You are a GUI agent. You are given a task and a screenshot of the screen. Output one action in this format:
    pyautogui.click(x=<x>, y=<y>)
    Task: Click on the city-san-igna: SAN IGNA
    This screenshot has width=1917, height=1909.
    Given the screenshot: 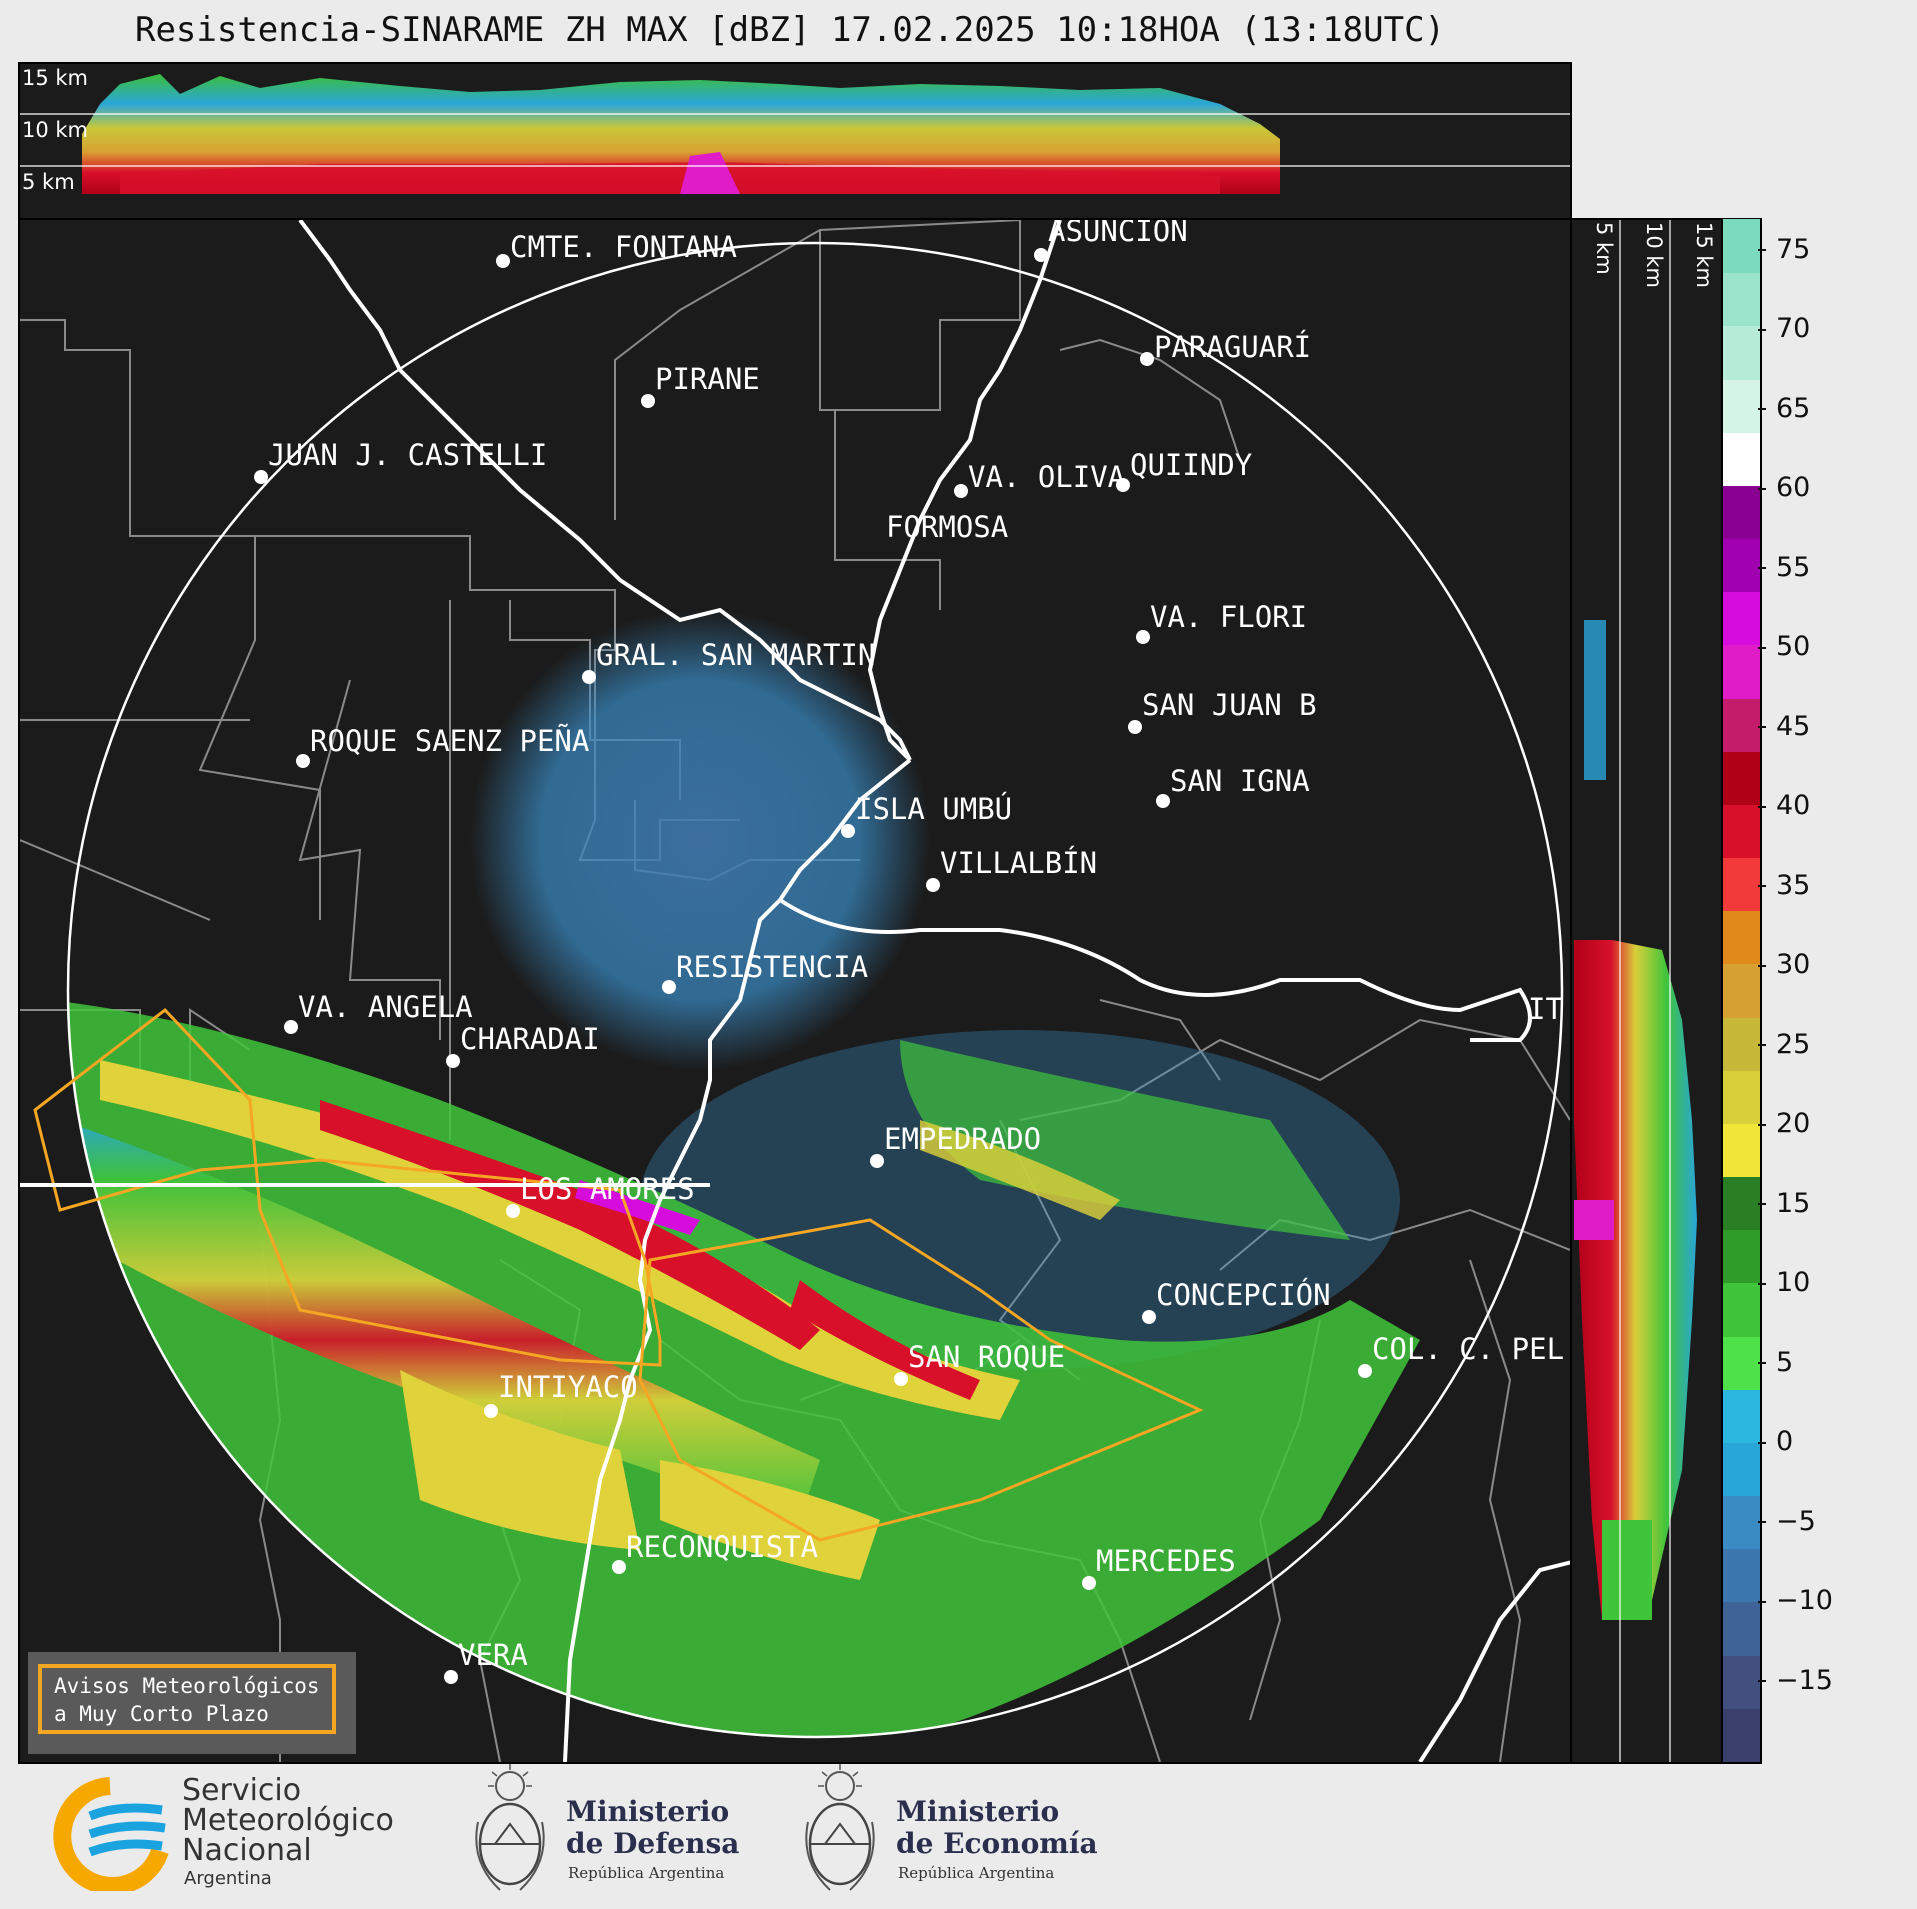 What is the action you would take?
    pyautogui.click(x=1233, y=786)
    